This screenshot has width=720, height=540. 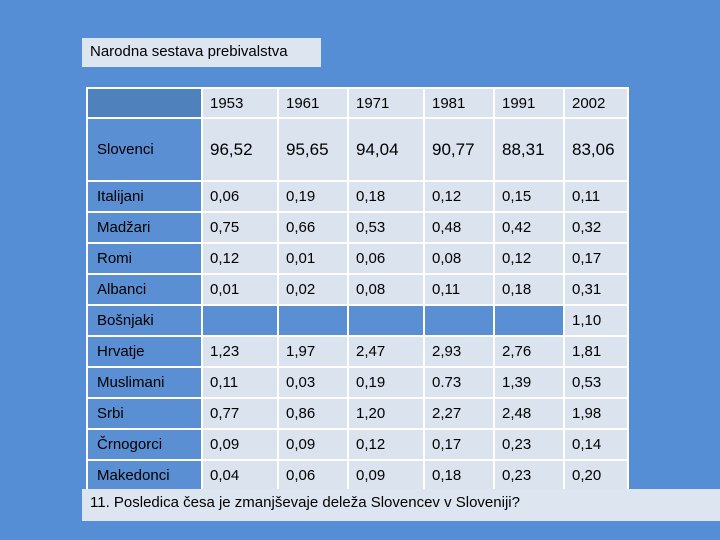 What do you see at coordinates (459, 227) in the screenshot?
I see `table-cell: 0,48` at bounding box center [459, 227].